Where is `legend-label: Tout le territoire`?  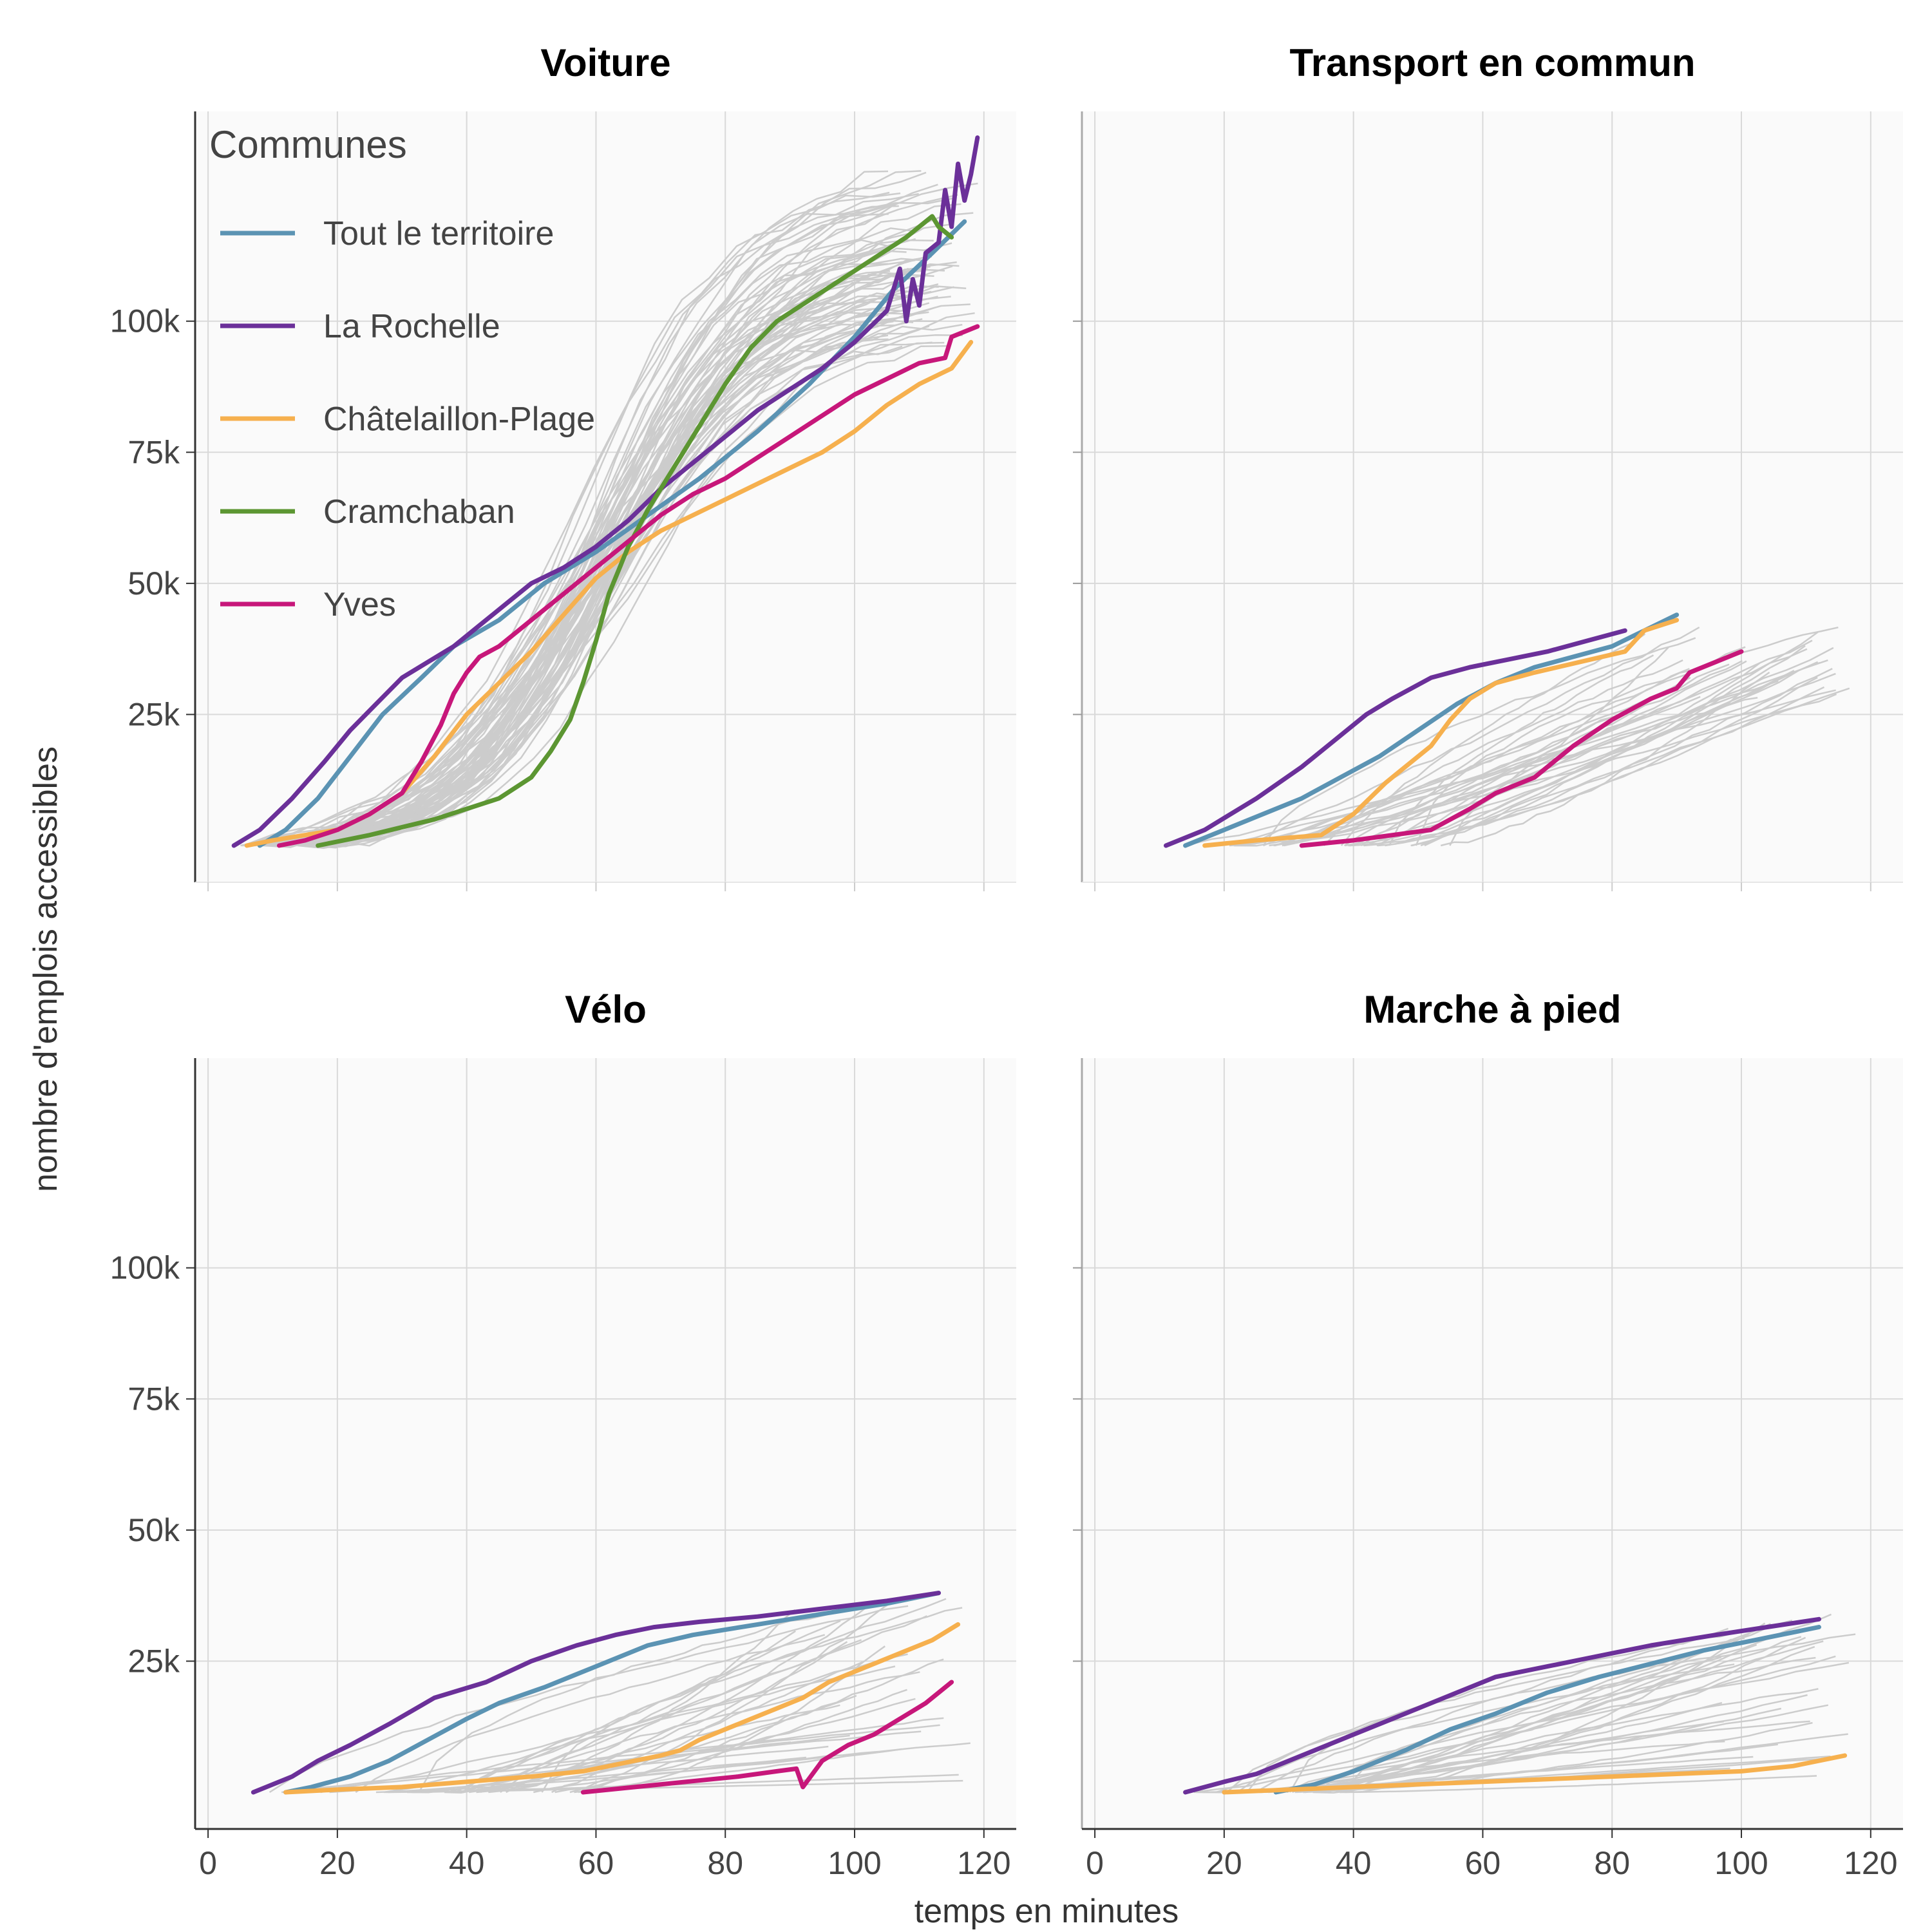 legend-label: Tout le territoire is located at coordinates (438, 233).